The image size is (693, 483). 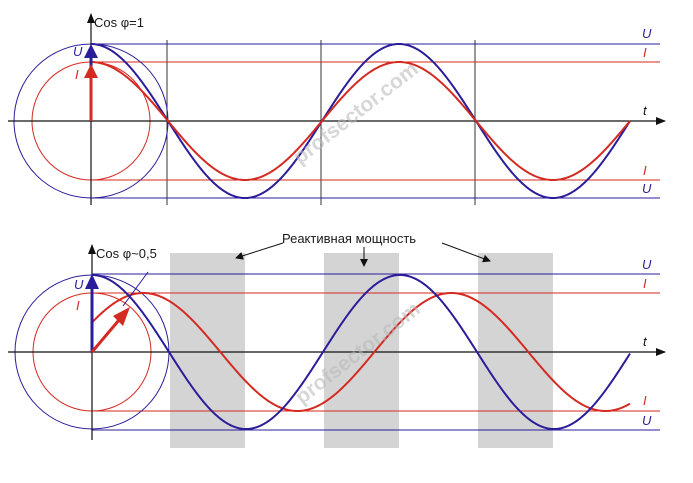 What do you see at coordinates (126, 253) in the screenshot?
I see `bottom-cos-phi-label: Cos φ~0,5` at bounding box center [126, 253].